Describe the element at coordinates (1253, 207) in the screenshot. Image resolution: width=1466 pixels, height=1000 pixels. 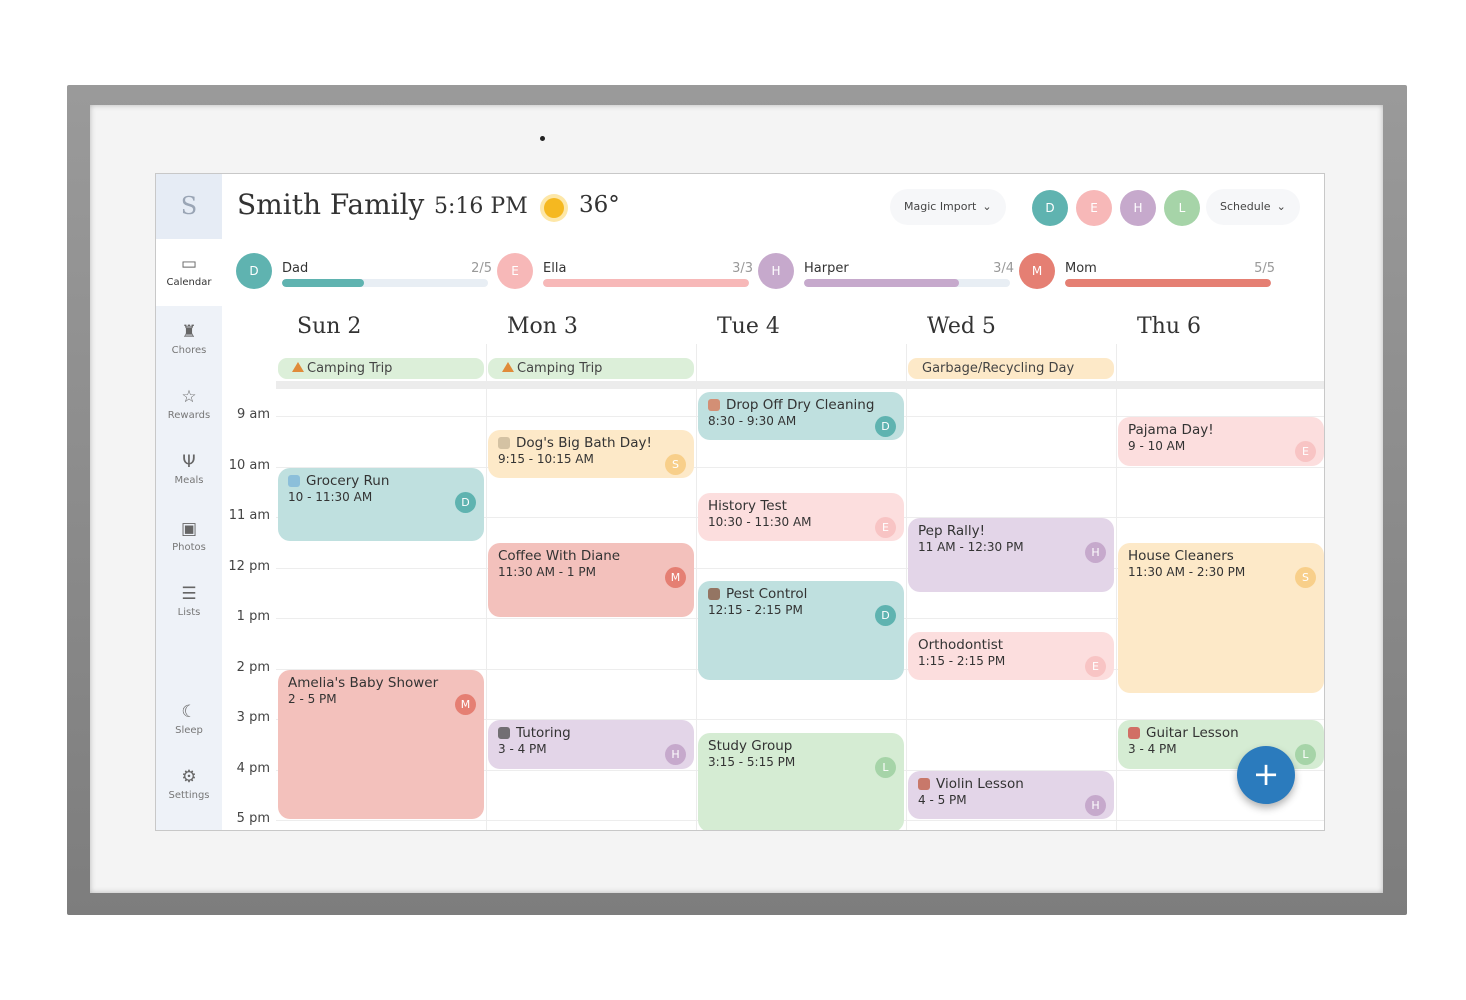
I see `schedule-dropdown: Schedule ⌄` at that location.